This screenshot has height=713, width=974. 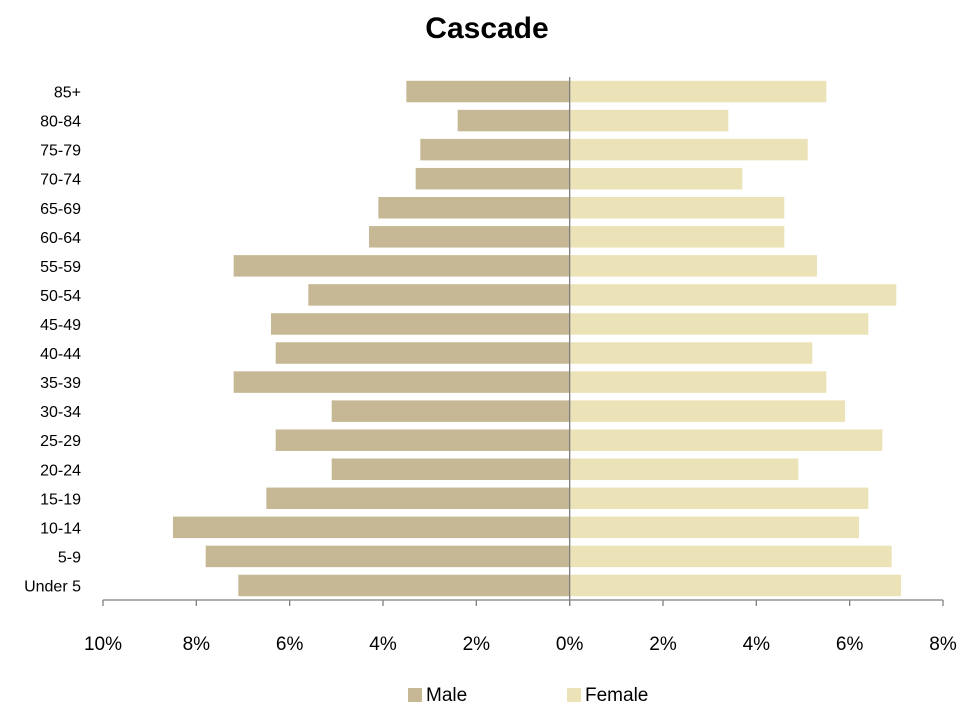 What do you see at coordinates (60, 180) in the screenshot?
I see `category-label: 70-74` at bounding box center [60, 180].